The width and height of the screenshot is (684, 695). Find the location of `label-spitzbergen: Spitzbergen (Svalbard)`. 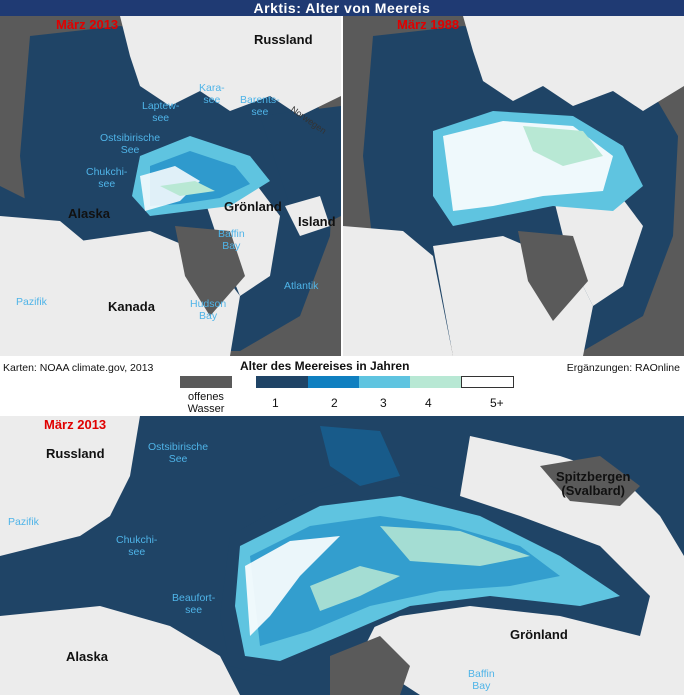

label-spitzbergen: Spitzbergen (Svalbard) is located at coordinates (593, 483).